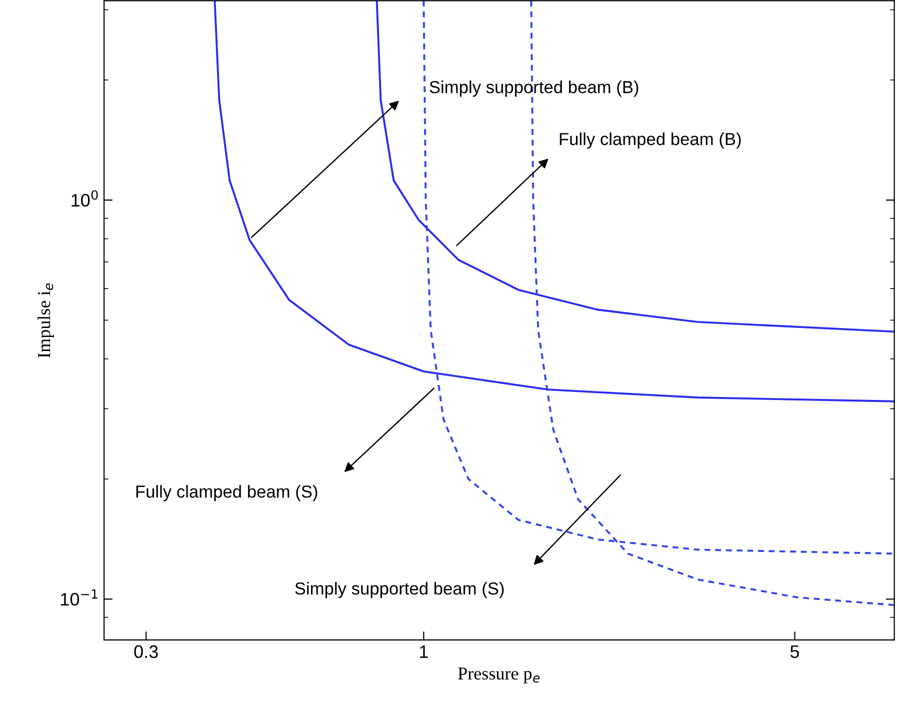 The image size is (897, 715). Describe the element at coordinates (650, 140) in the screenshot. I see `annotation: Fully clamped beam (B)` at that location.